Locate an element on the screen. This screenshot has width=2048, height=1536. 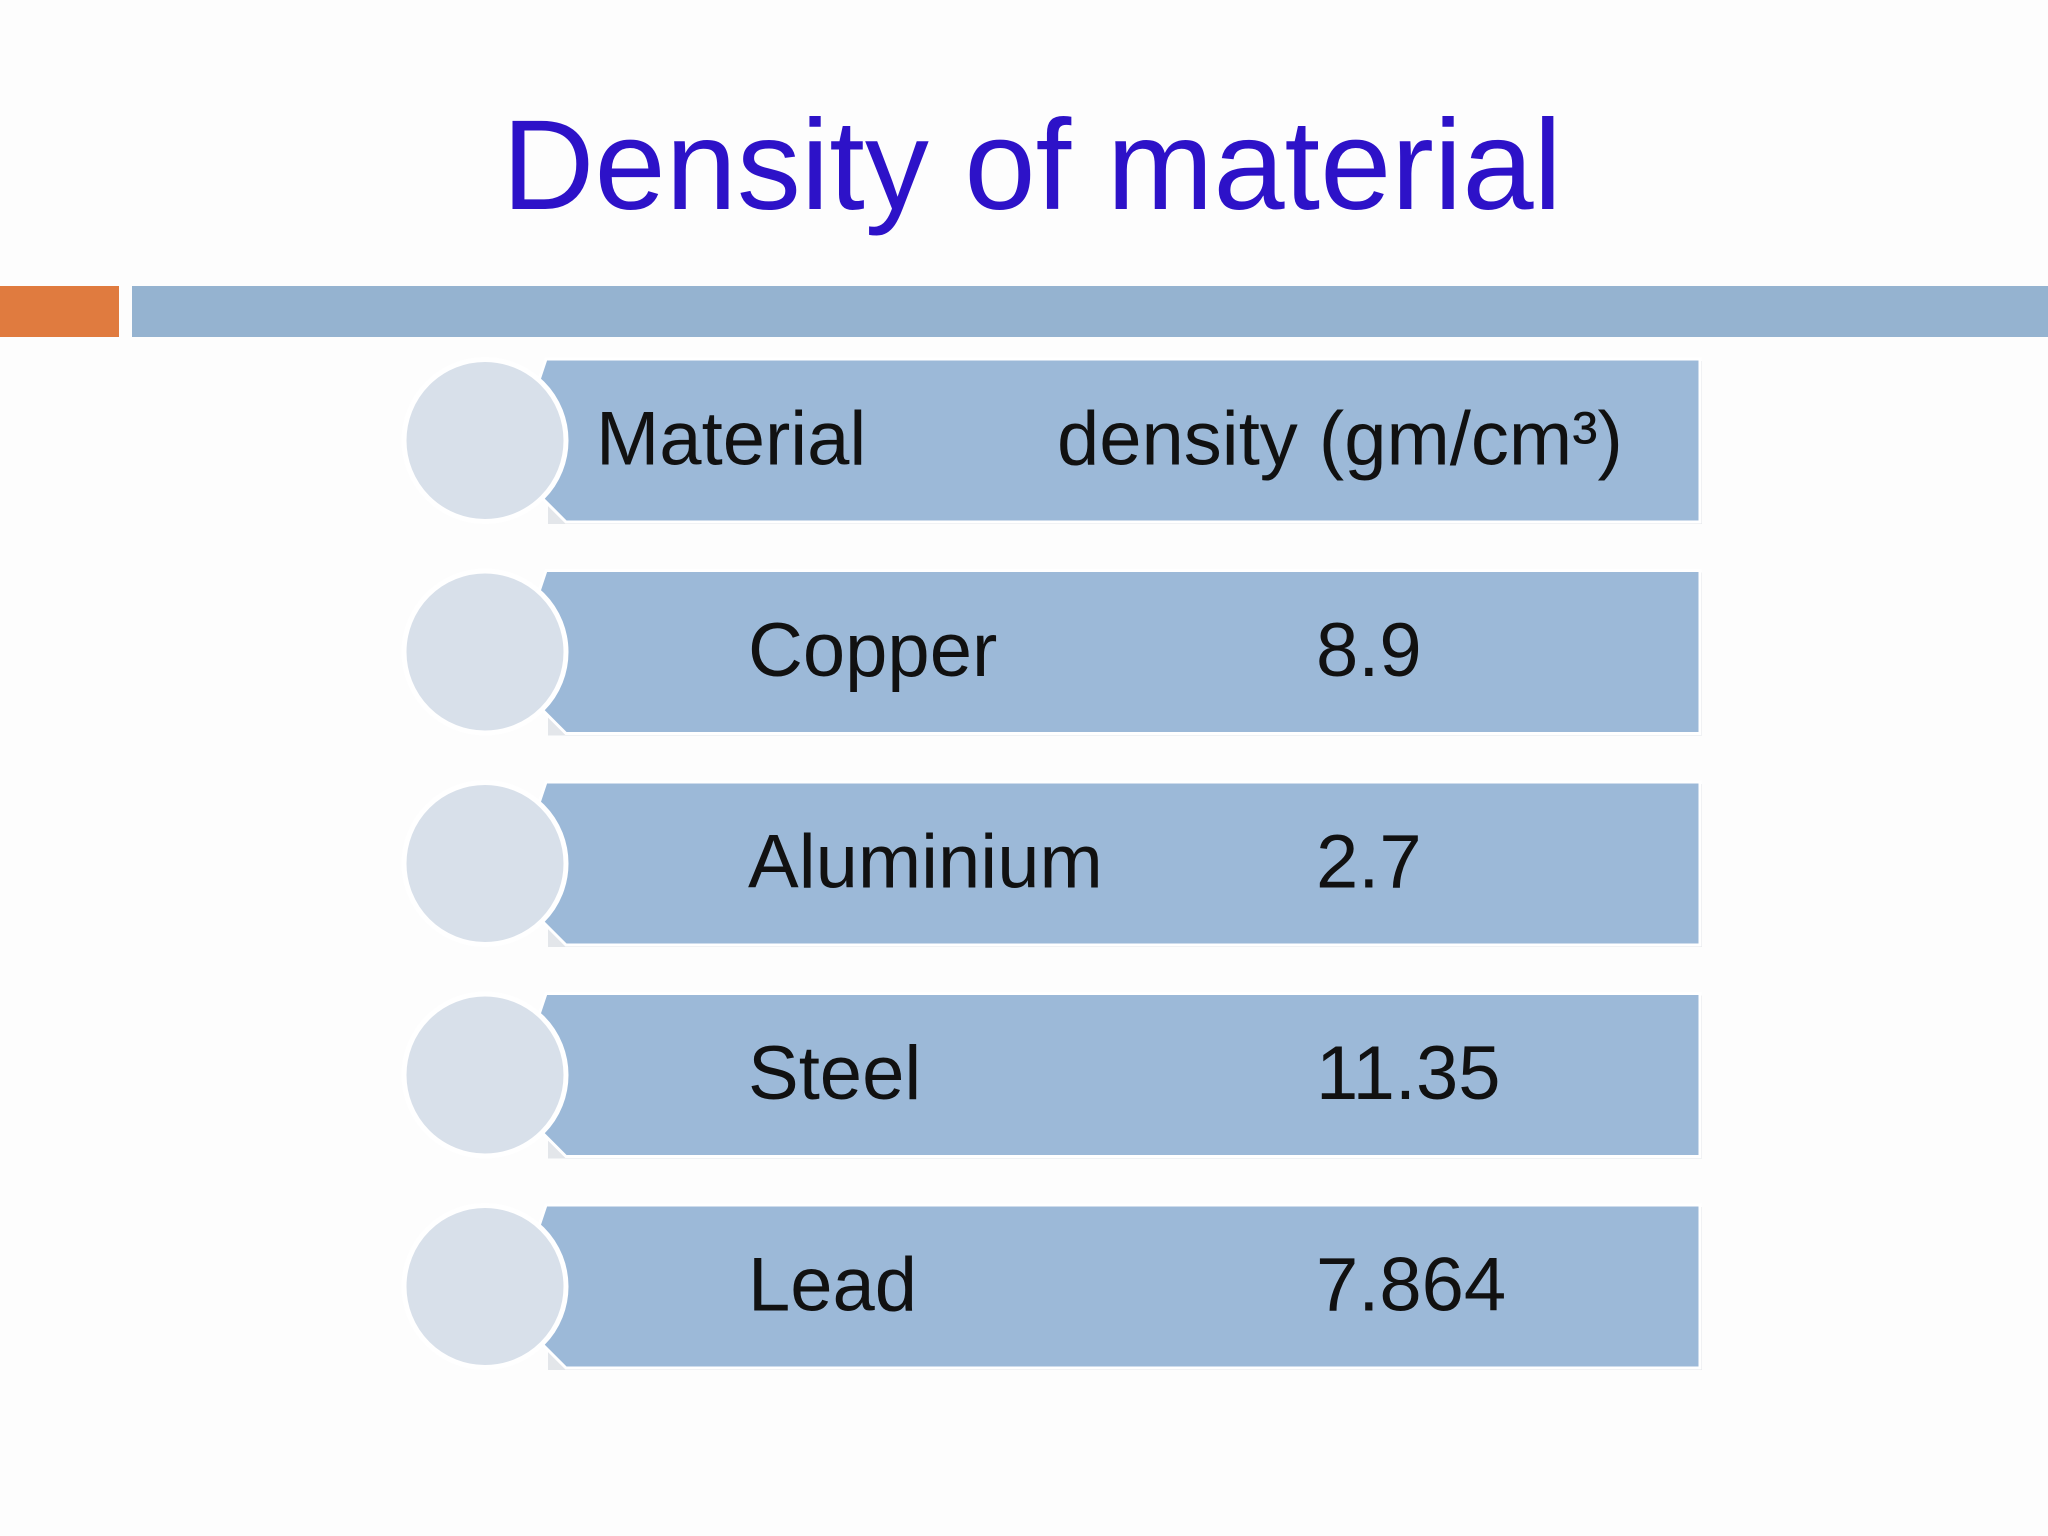
table-cell: 2.7 is located at coordinates (1369, 862).